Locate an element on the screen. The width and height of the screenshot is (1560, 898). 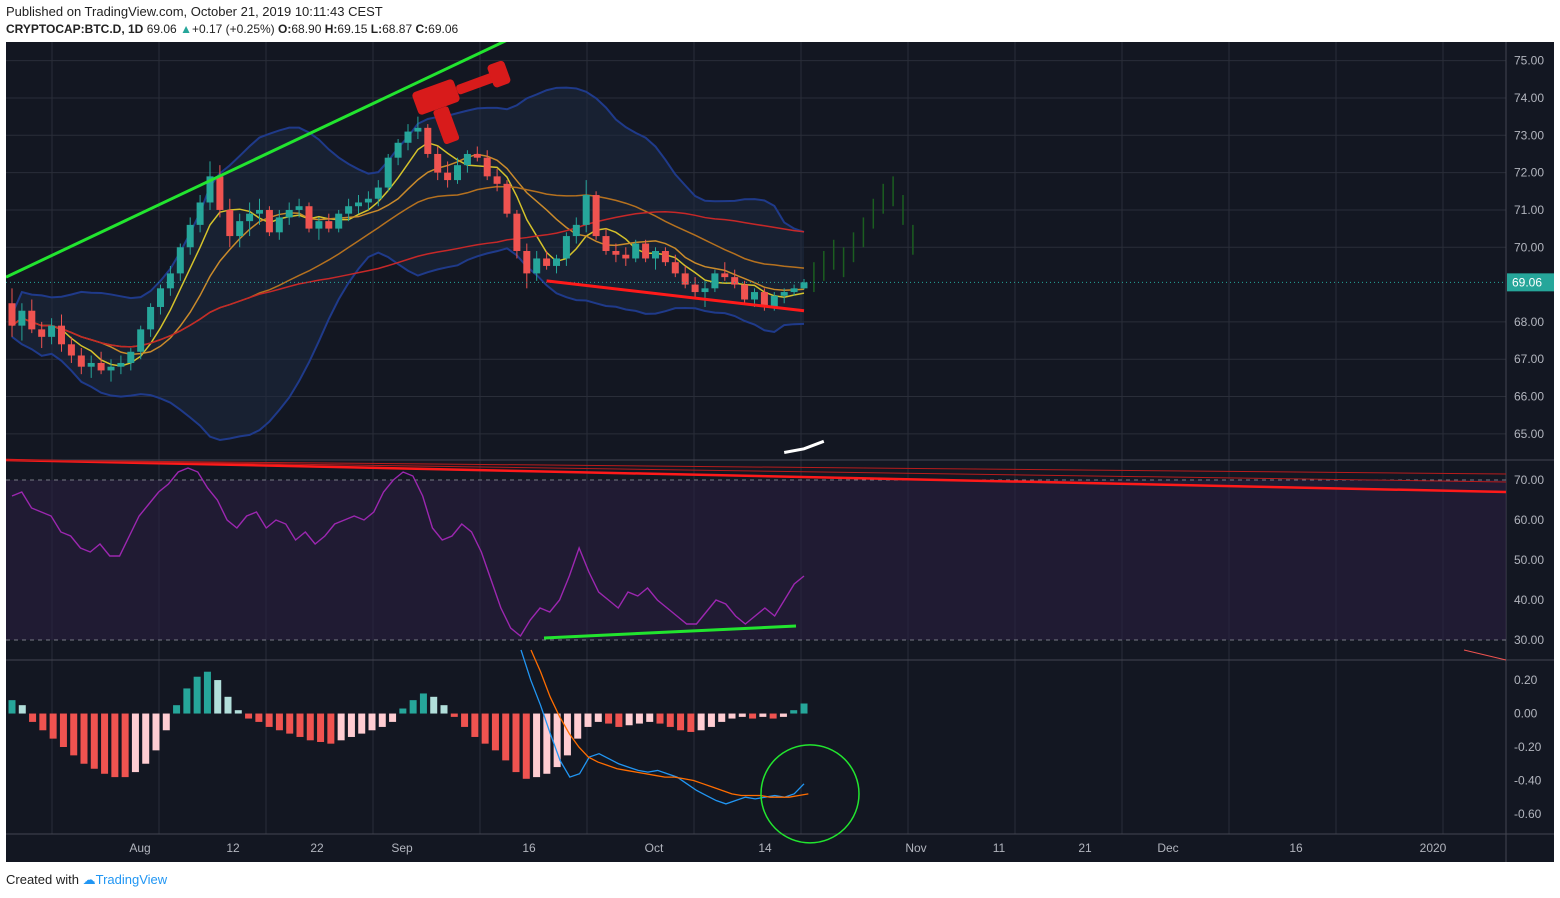
price-axis-label: 72.00 is located at coordinates (1529, 173).